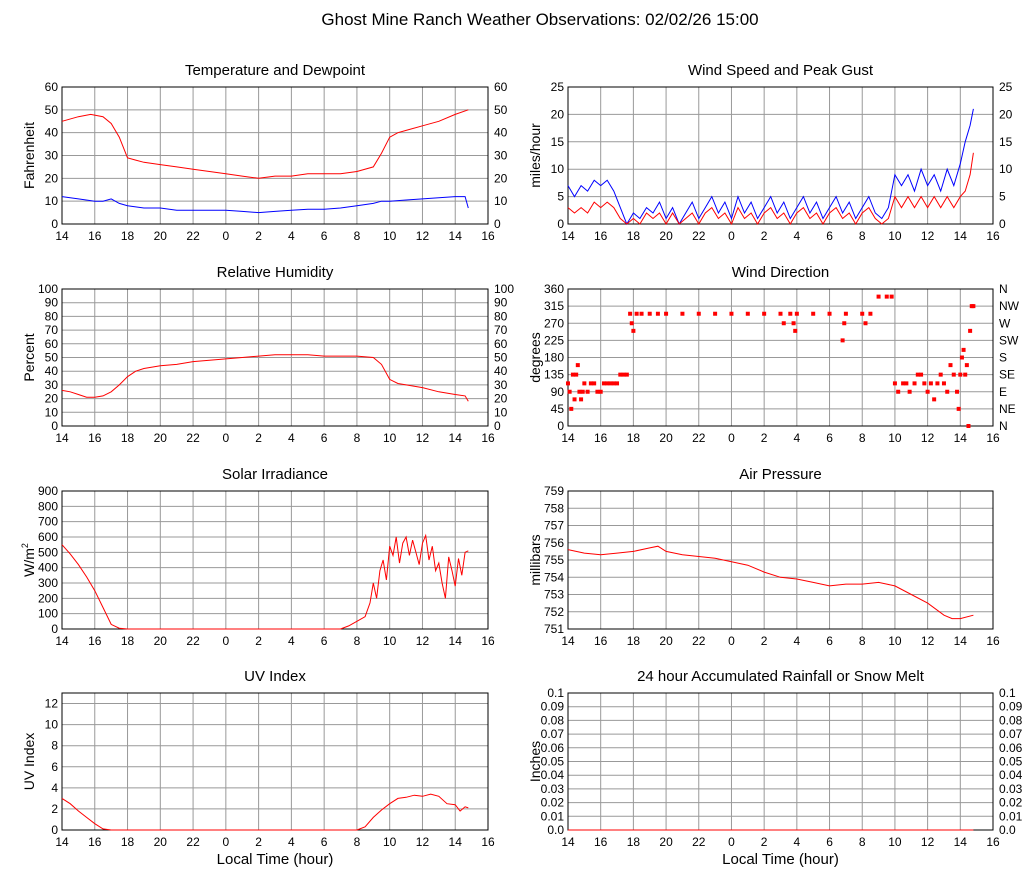 Image resolution: width=1027 pixels, height=883 pixels. What do you see at coordinates (781, 70) in the screenshot?
I see `chart-title: Wind Speed and Peak Gust` at bounding box center [781, 70].